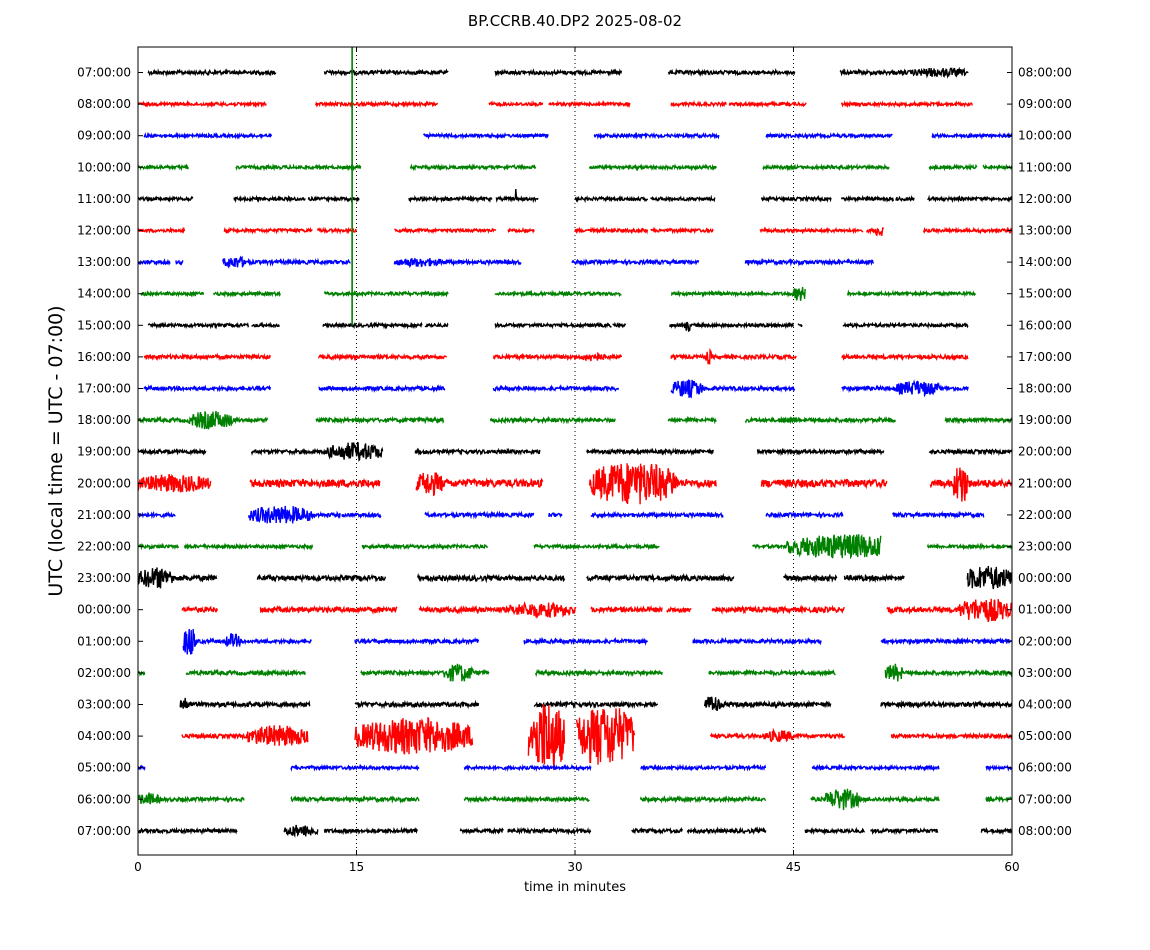 The height and width of the screenshot is (950, 1150). Describe the element at coordinates (1045, 641) in the screenshot. I see `right-tick-label: 02:00:00` at that location.